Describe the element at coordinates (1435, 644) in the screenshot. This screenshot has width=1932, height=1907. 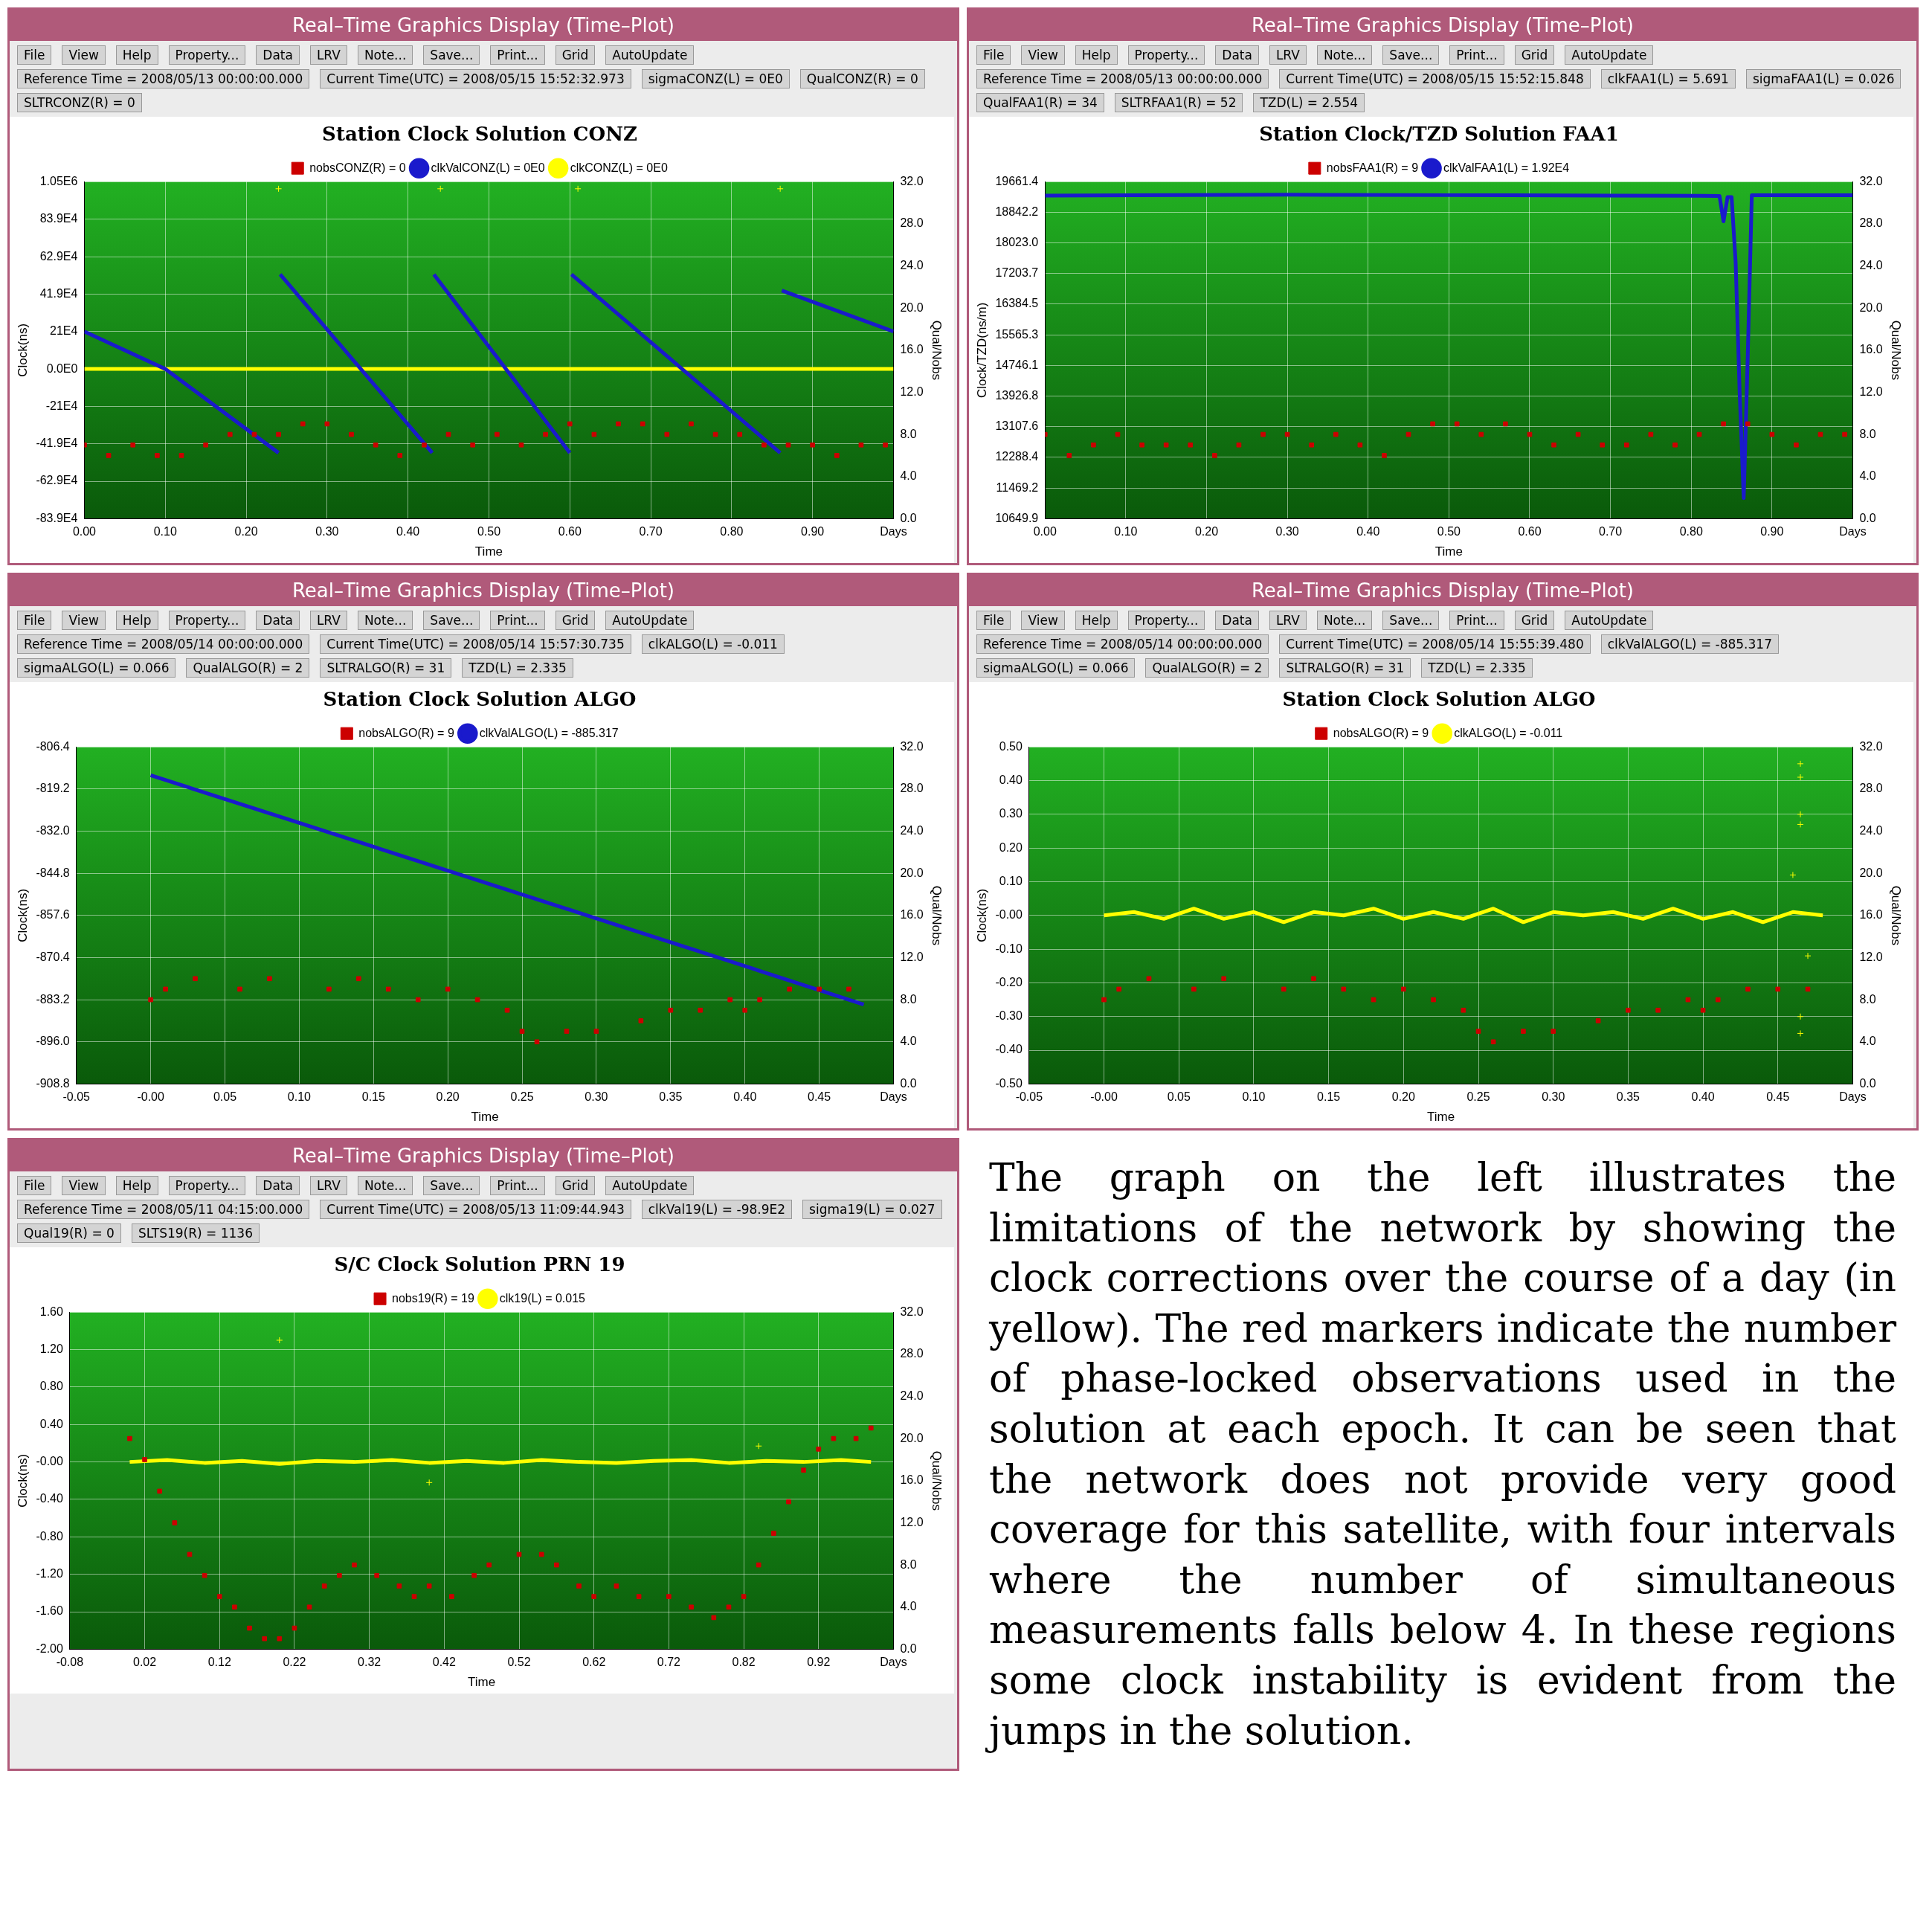
I see `text: Current Time(UTC) = 2008/05/14 15:55:39.480` at that location.